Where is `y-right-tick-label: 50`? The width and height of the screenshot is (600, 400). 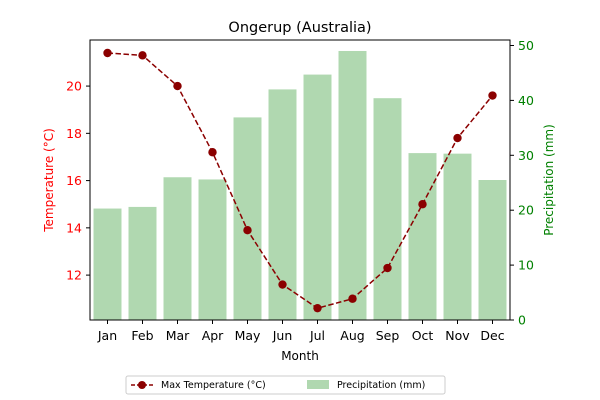 y-right-tick-label: 50 is located at coordinates (526, 45).